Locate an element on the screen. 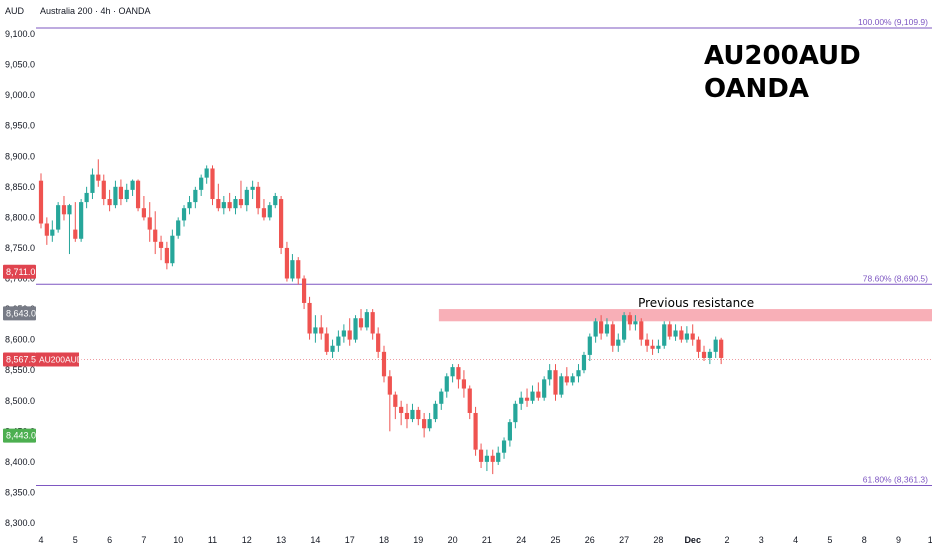 This screenshot has height=550, width=932. watermark-symbol: AU200AUD is located at coordinates (782, 56).